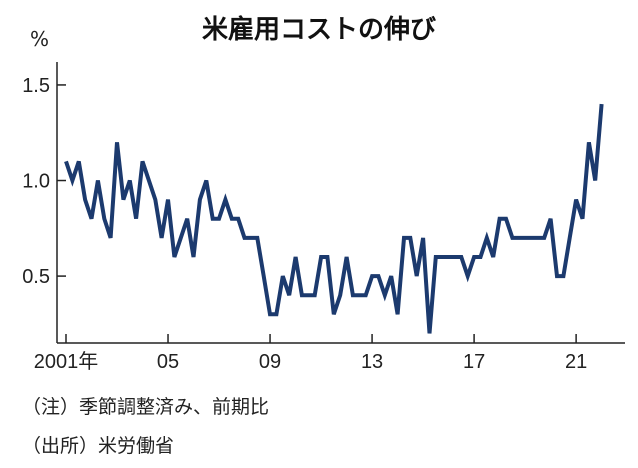 The height and width of the screenshot is (468, 638). What do you see at coordinates (36, 86) in the screenshot?
I see `y-tick-label: 1.5` at bounding box center [36, 86].